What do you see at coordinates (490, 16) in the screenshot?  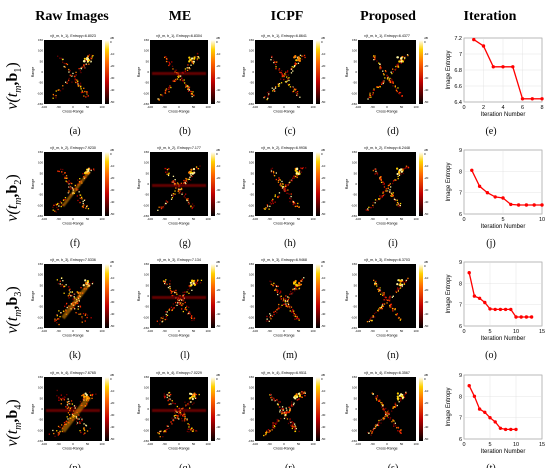 I see `column-header: Iteration` at bounding box center [490, 16].